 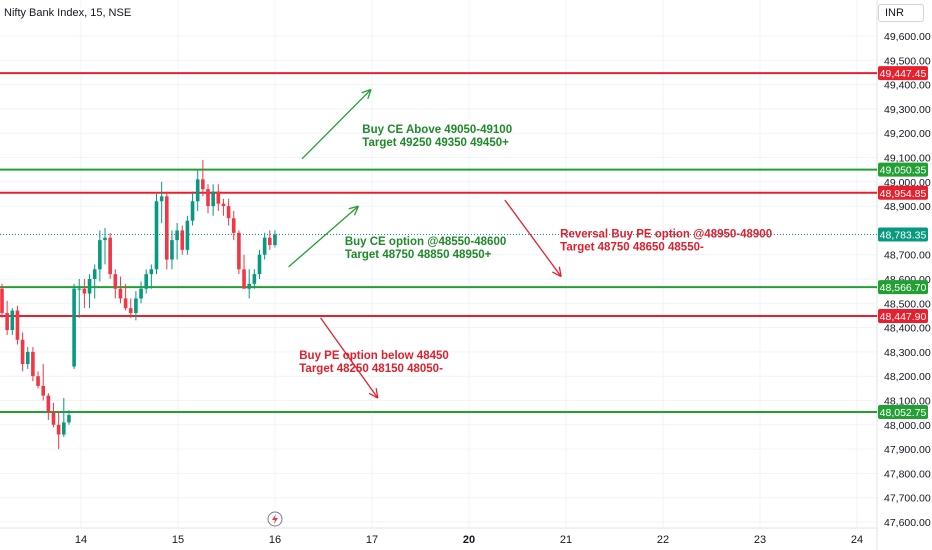 I want to click on annotation-text: Target 49250 49350 49450+, so click(x=435, y=143).